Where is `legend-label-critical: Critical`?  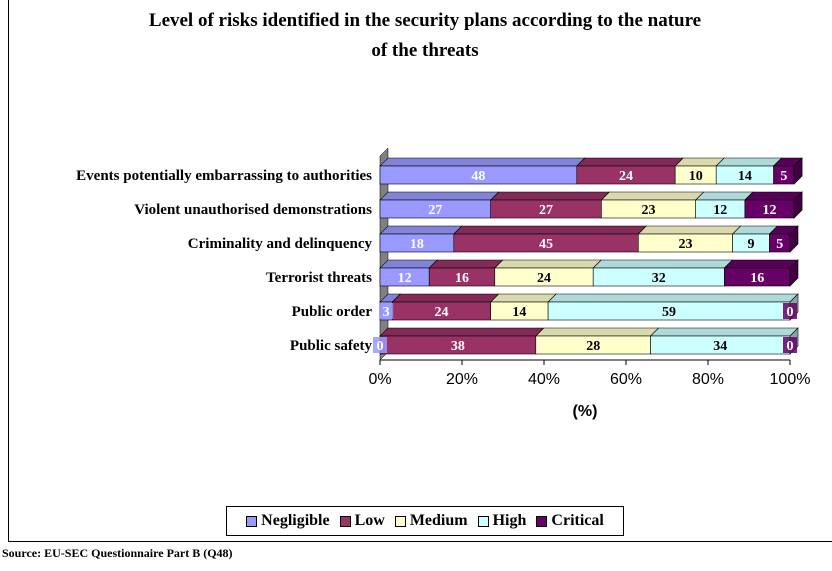 legend-label-critical: Critical is located at coordinates (577, 520).